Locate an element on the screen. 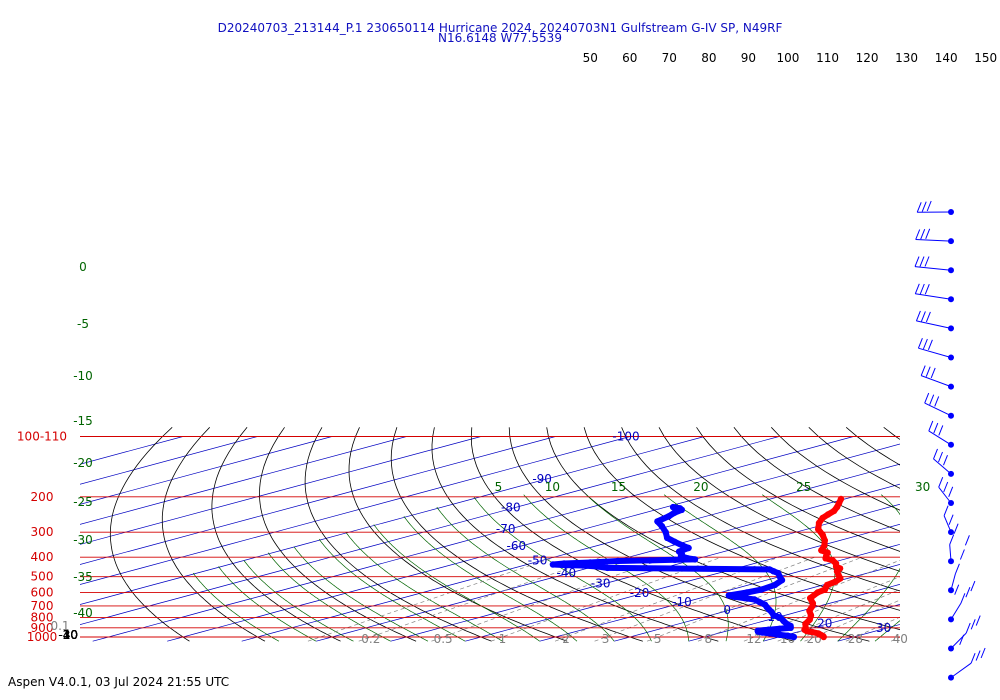  moist-adiabat-left-label: -5 is located at coordinates (83, 324).